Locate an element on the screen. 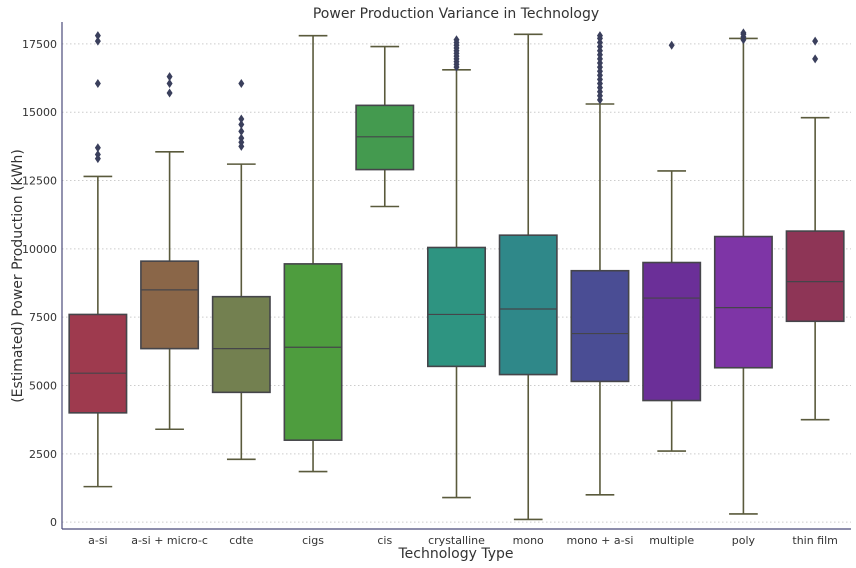 The width and height of the screenshot is (856, 568). y-tick-label: 10000 is located at coordinates (39, 249).